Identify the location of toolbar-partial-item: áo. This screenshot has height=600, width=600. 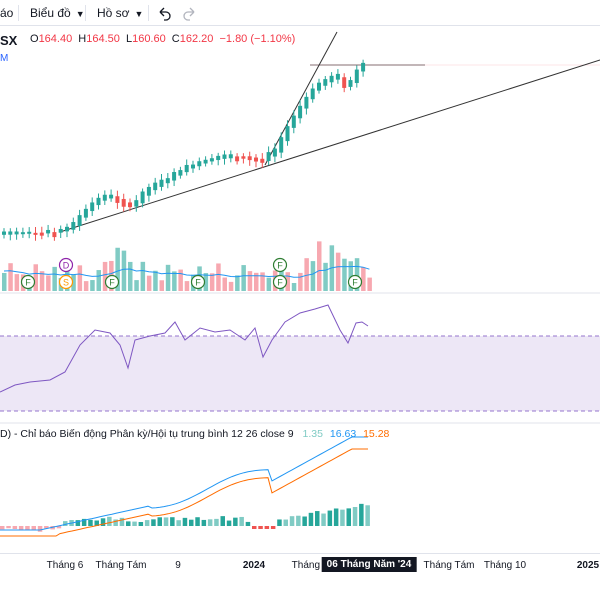
(7, 13).